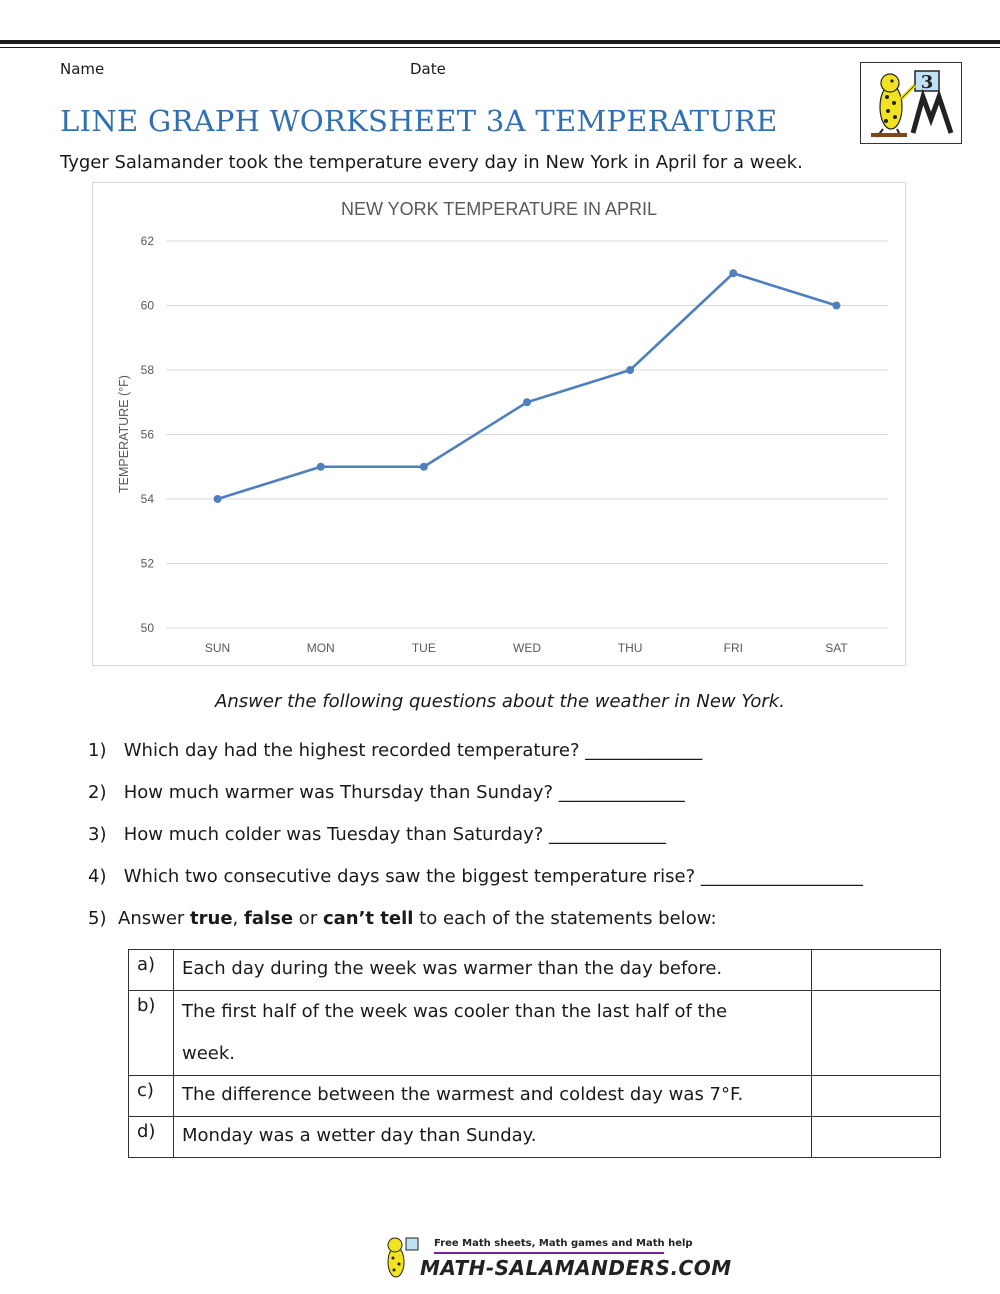 The height and width of the screenshot is (1294, 1000). Describe the element at coordinates (527, 386) in the screenshot. I see `series-line` at that location.